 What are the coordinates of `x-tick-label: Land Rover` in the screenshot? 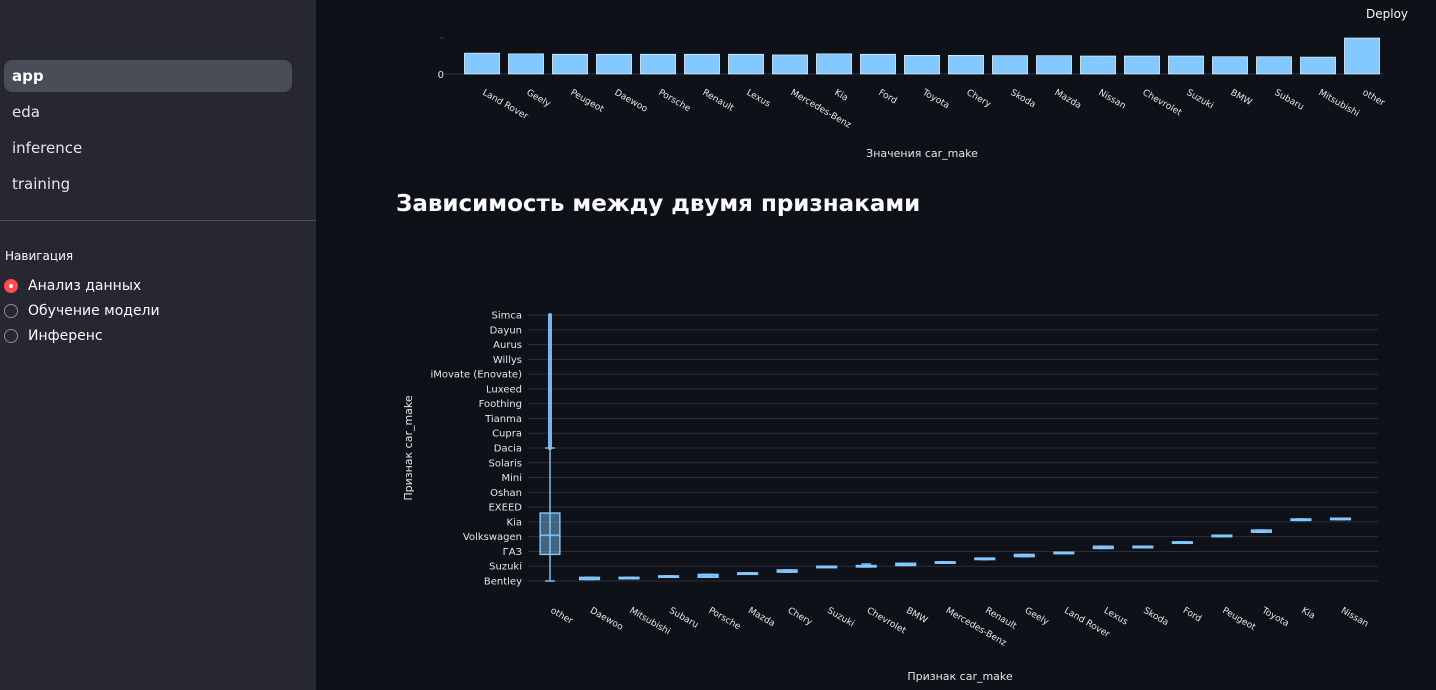 It's located at (505, 105).